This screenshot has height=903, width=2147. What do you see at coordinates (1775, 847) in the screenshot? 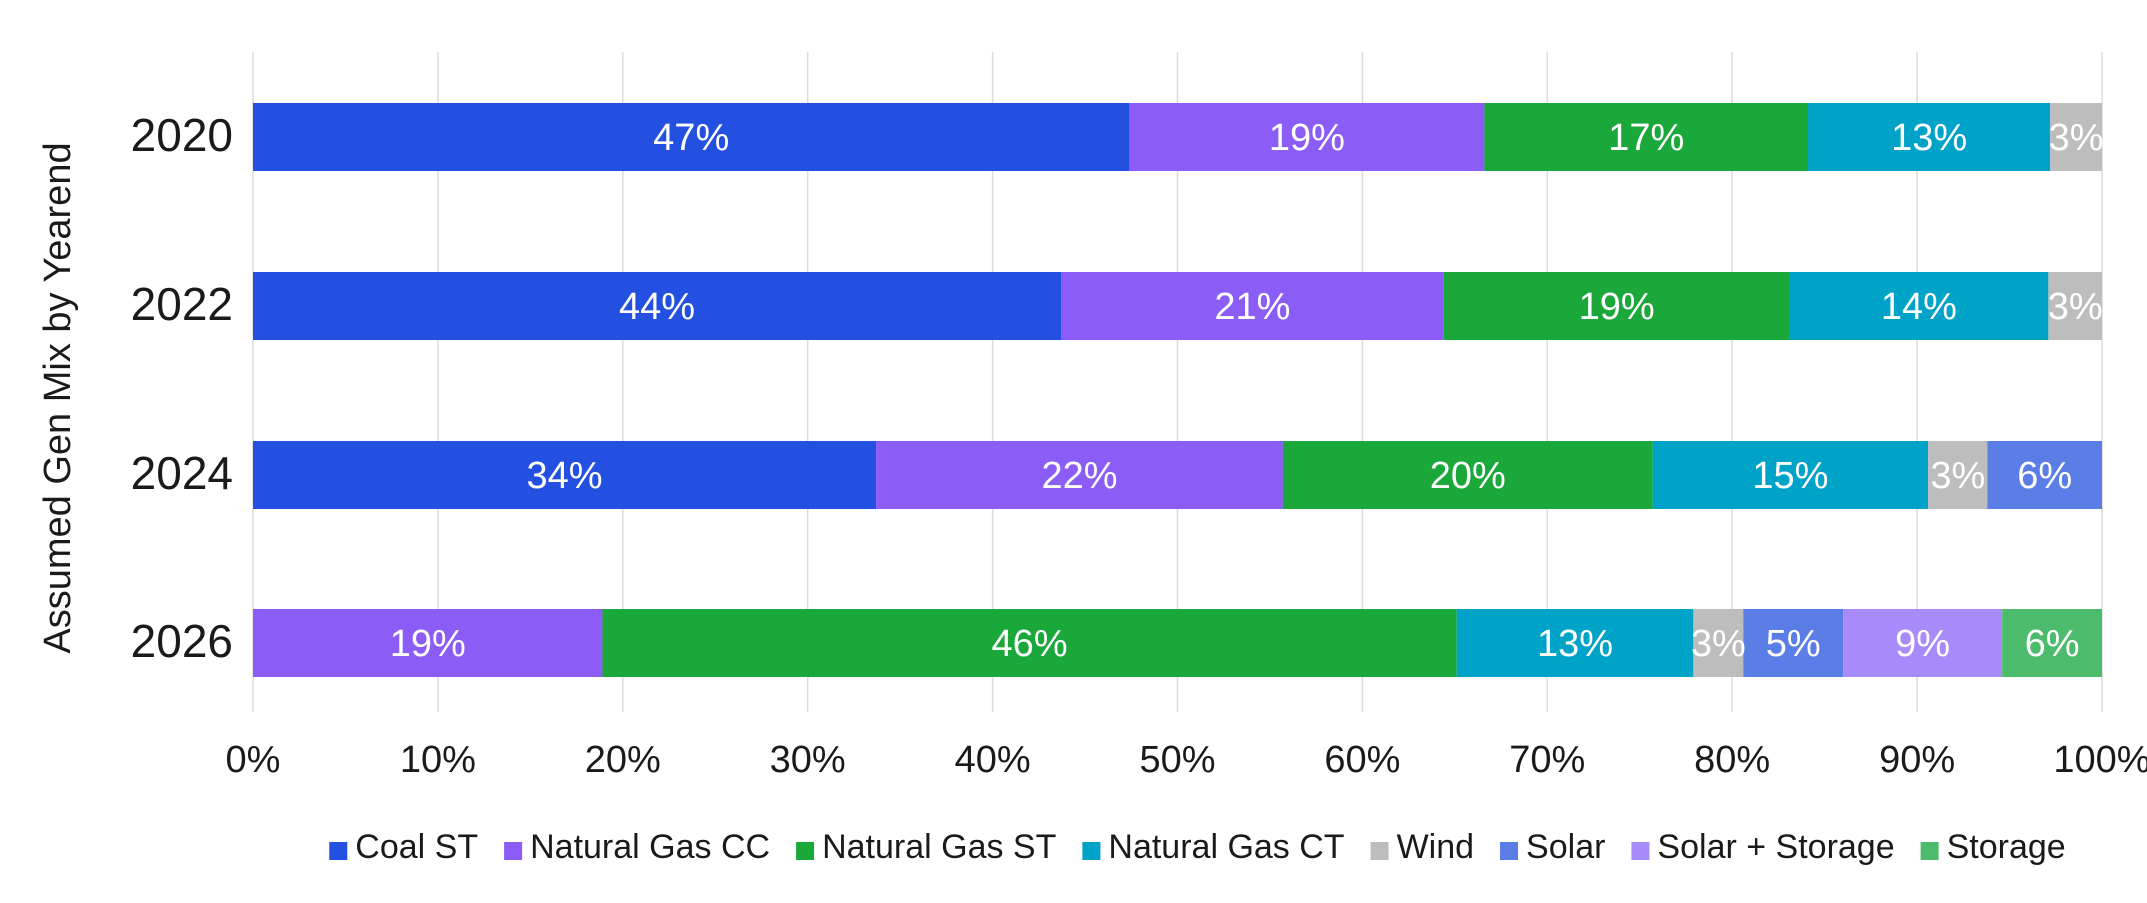
I see `legend-label: Solar + Storage` at bounding box center [1775, 847].